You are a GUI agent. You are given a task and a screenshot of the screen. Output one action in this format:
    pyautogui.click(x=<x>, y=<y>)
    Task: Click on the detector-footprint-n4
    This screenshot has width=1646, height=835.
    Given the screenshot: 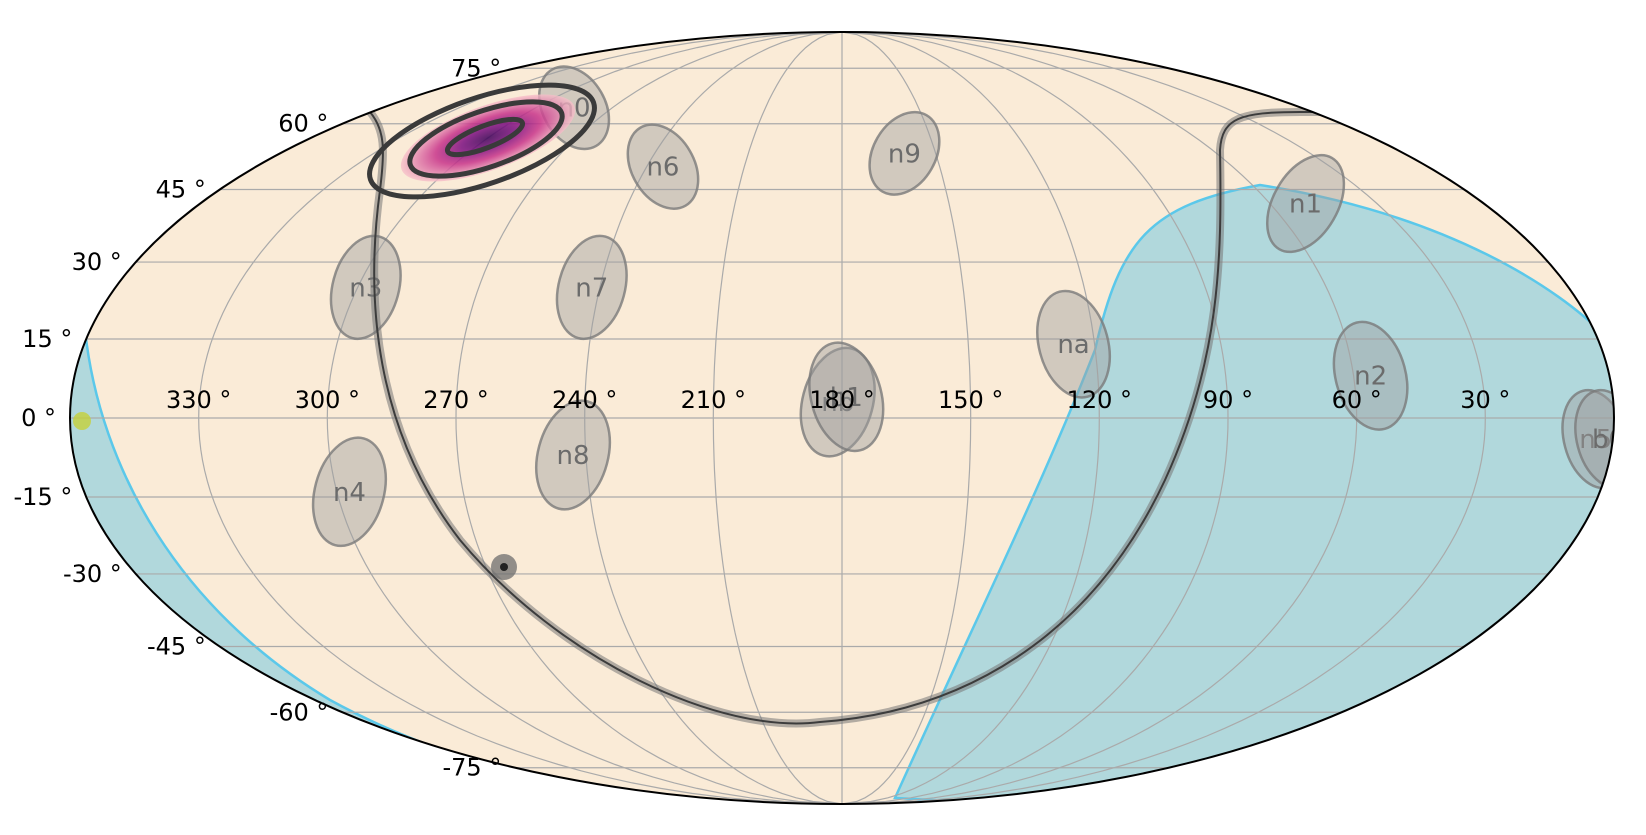 What is the action you would take?
    pyautogui.click(x=349, y=492)
    